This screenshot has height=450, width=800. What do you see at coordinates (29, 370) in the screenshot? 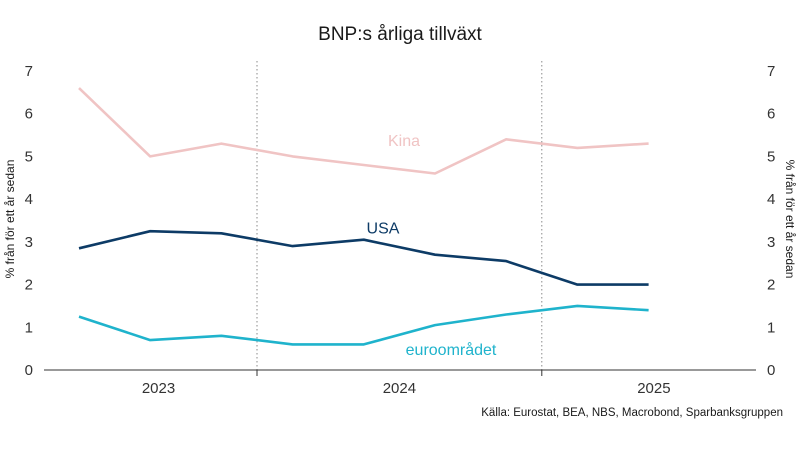
I see `y-tick-label-left: 0` at bounding box center [29, 370].